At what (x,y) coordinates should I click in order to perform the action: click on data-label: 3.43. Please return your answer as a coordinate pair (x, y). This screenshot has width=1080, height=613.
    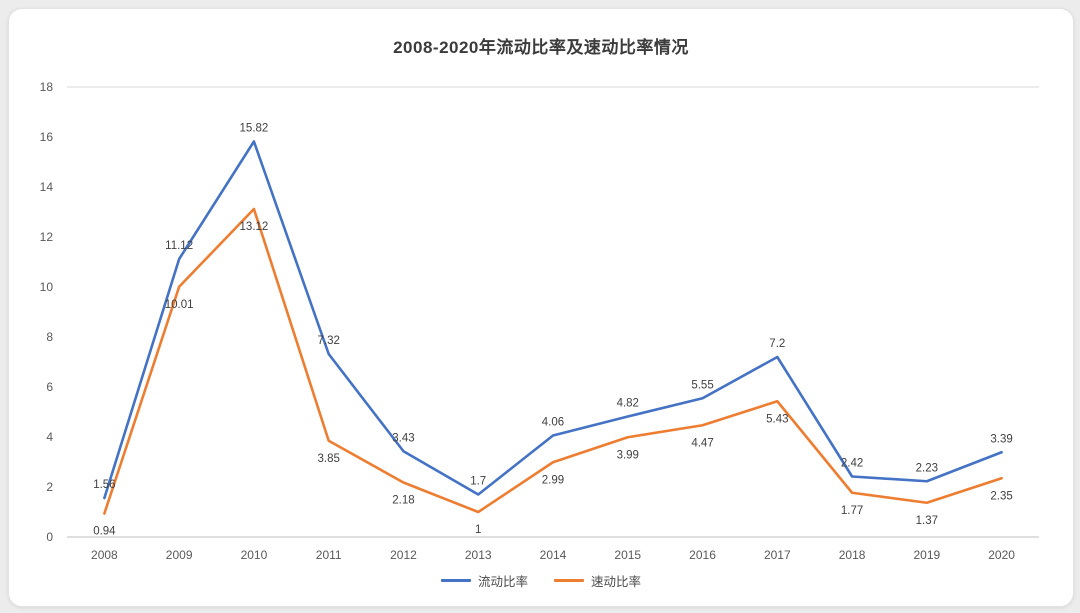
    Looking at the image, I should click on (403, 438).